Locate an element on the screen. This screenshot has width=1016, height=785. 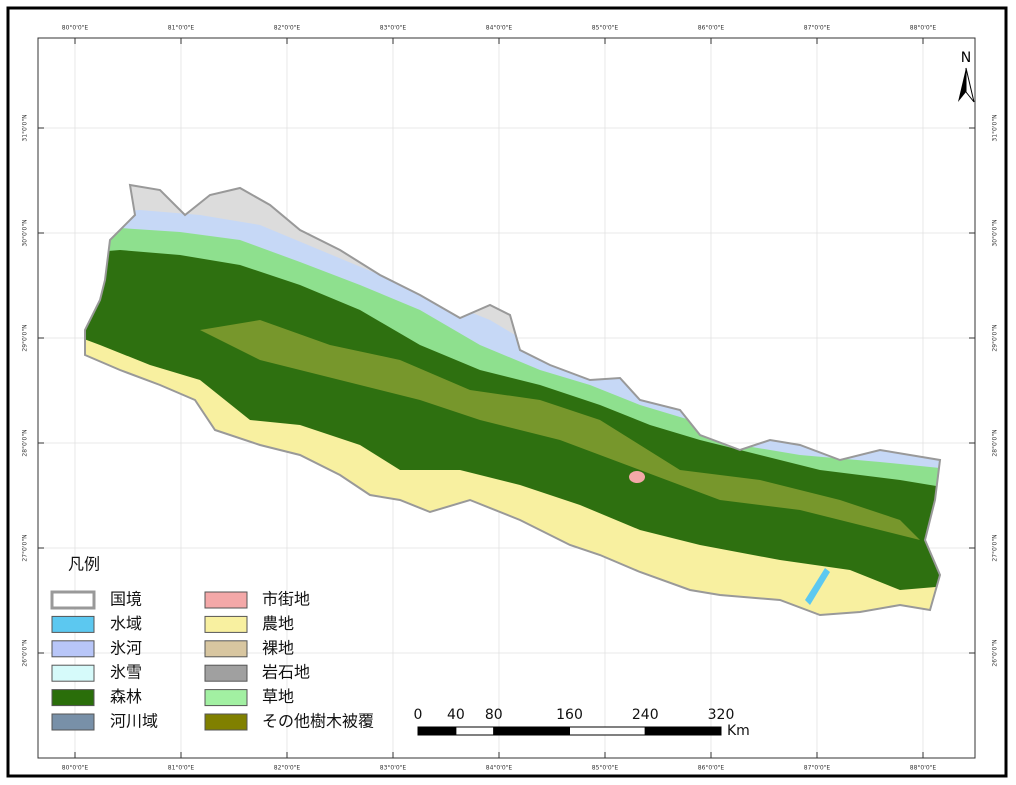
legend-label: 裸地 is located at coordinates (278, 647).